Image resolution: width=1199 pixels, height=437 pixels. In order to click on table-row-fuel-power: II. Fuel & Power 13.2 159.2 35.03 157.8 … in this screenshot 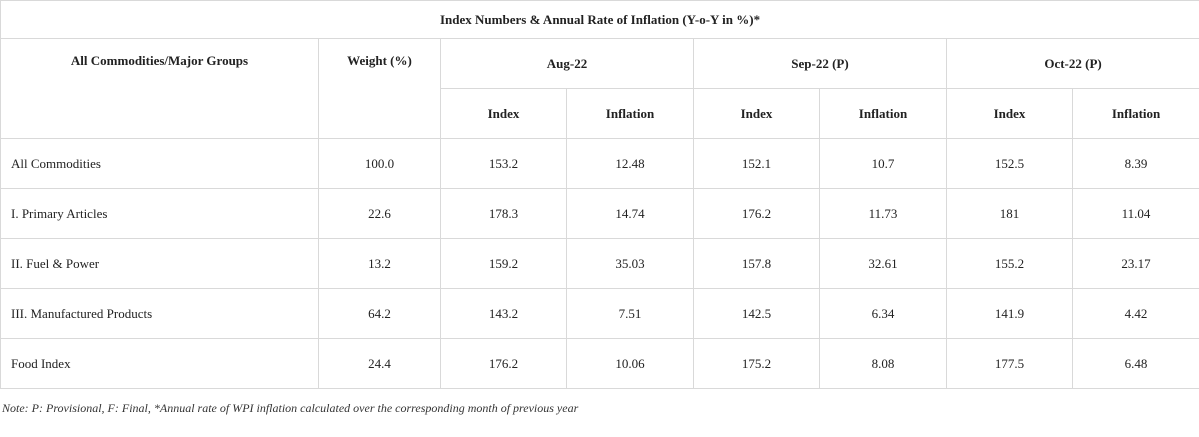, I will do `click(599, 263)`.